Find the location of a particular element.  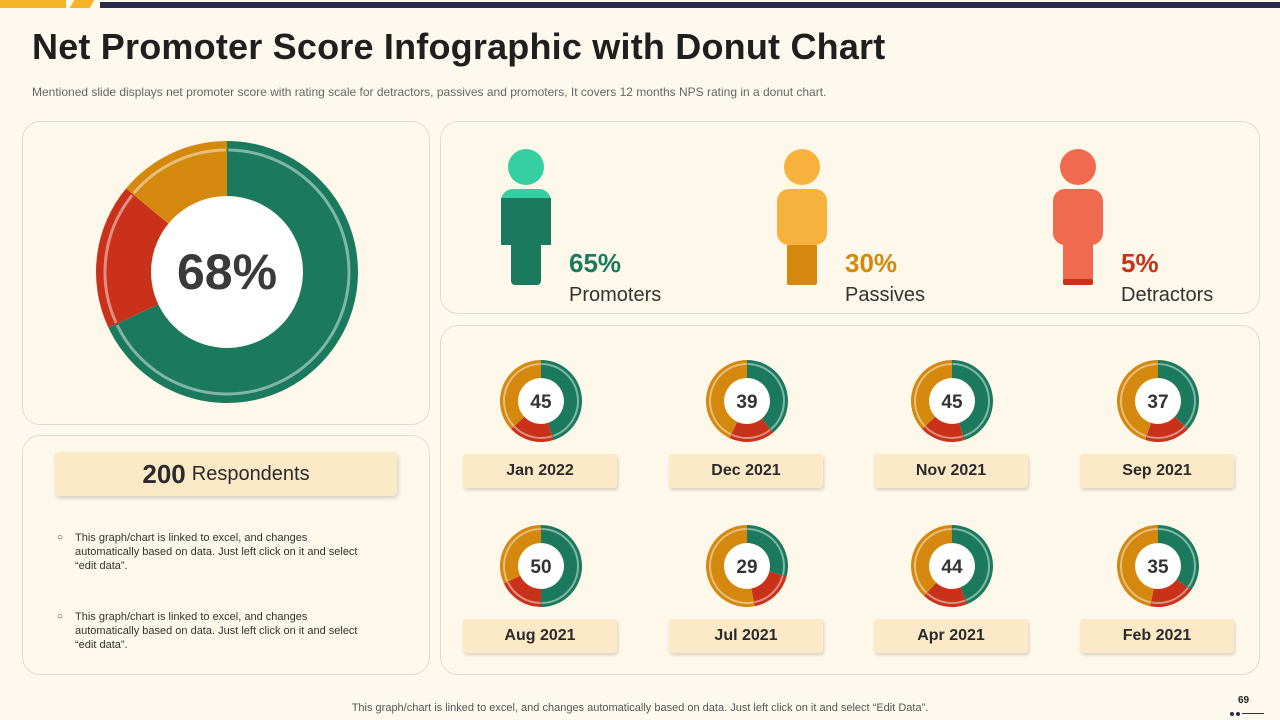

promoters-percent: 65% is located at coordinates (595, 263).